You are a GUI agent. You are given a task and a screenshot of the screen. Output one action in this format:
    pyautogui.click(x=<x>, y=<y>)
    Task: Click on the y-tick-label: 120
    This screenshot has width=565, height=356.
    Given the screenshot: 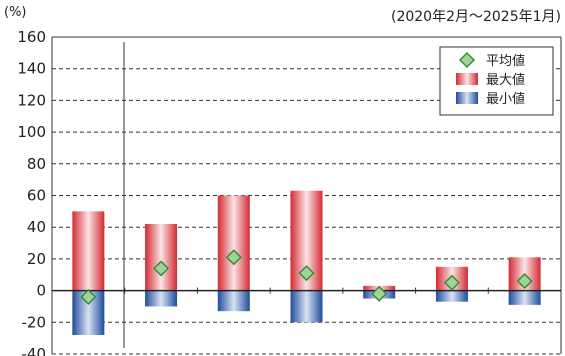 What is the action you would take?
    pyautogui.click(x=31, y=100)
    